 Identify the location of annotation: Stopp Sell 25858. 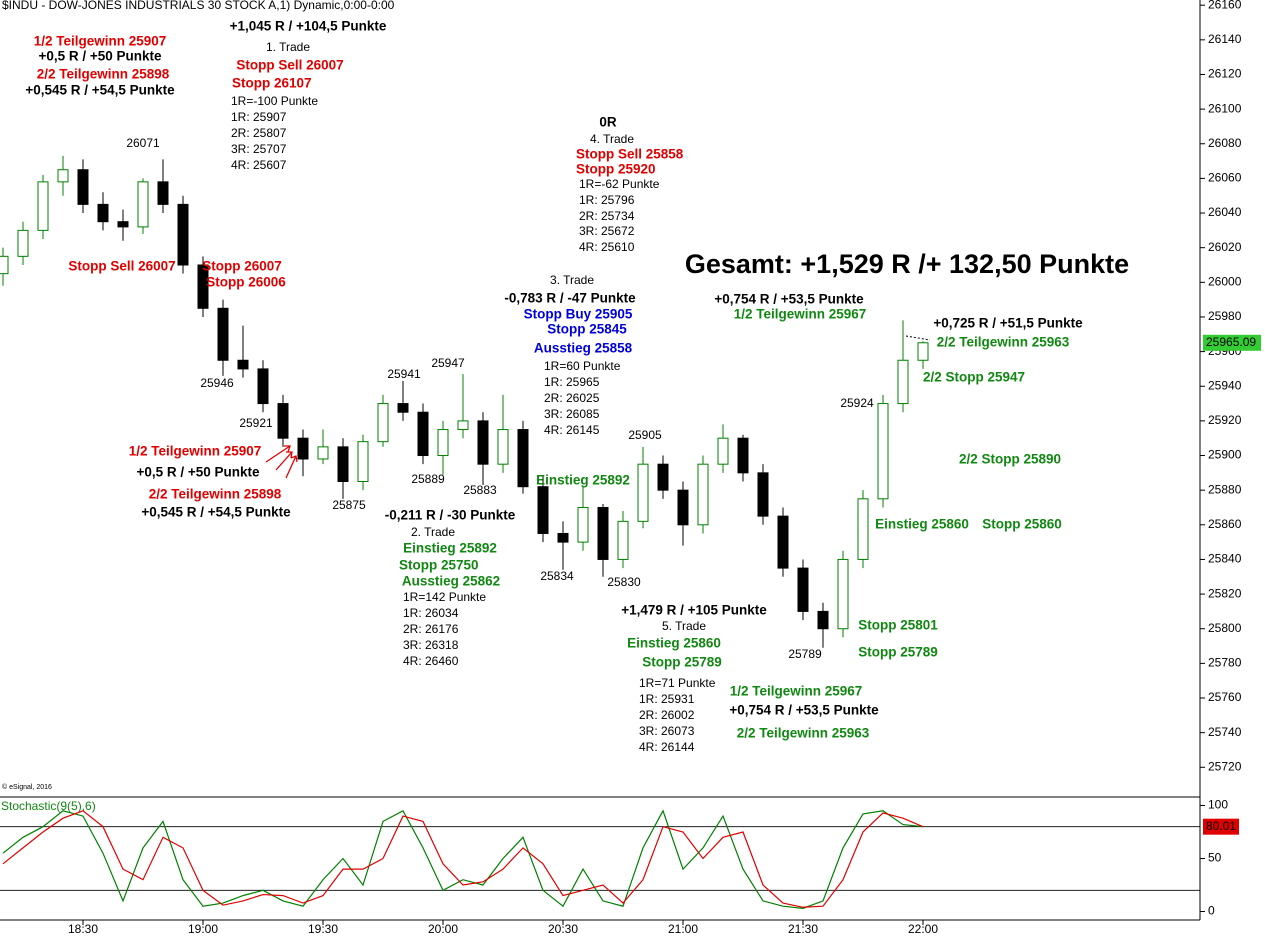
(630, 154).